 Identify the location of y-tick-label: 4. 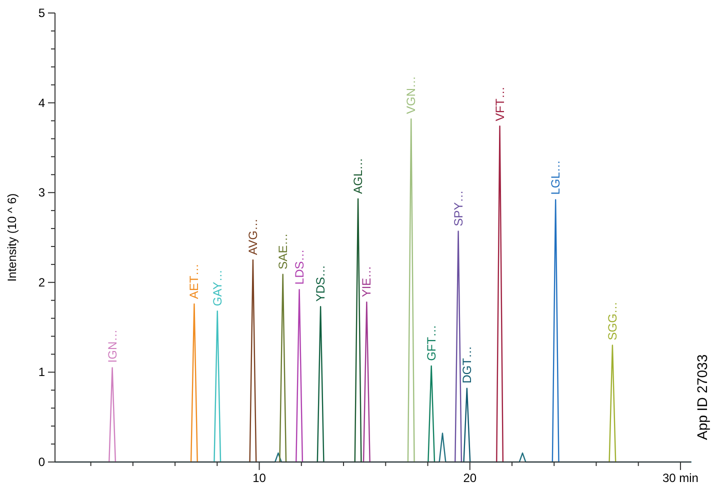
(42, 103).